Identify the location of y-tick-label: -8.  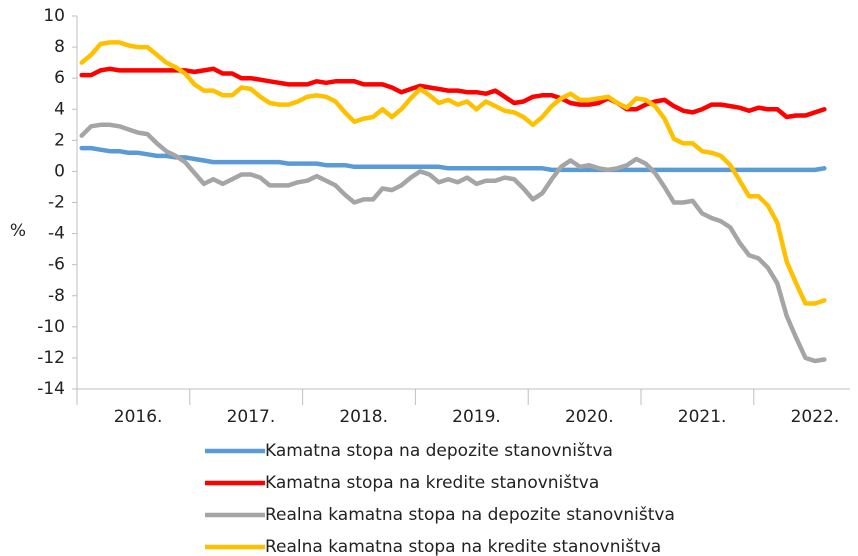
(56, 296).